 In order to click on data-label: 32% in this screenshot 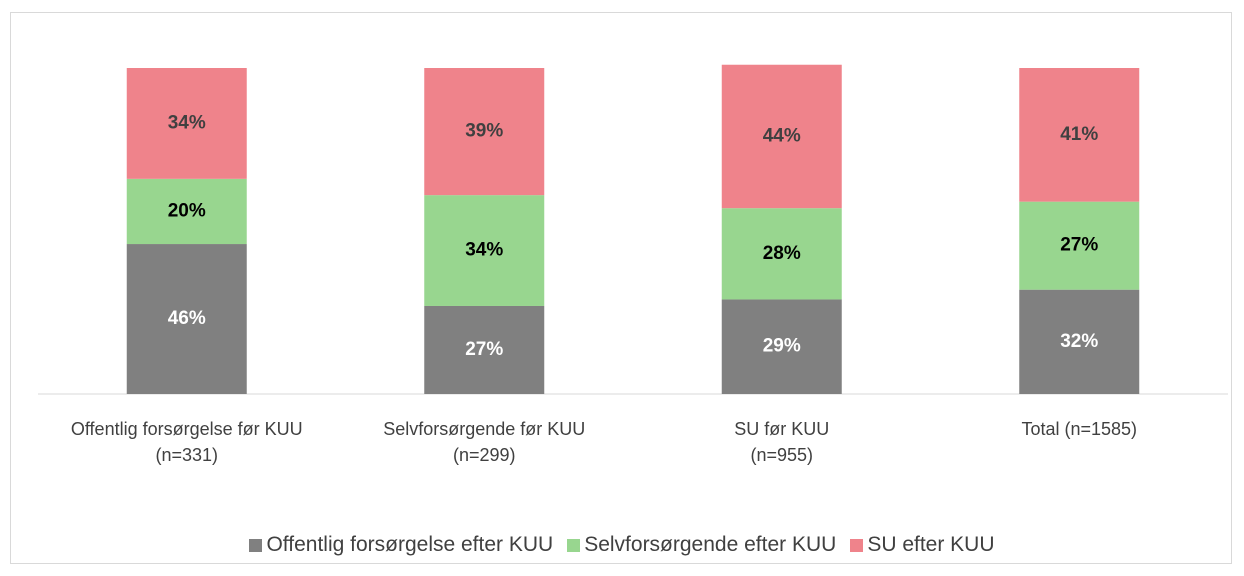, I will do `click(1079, 341)`.